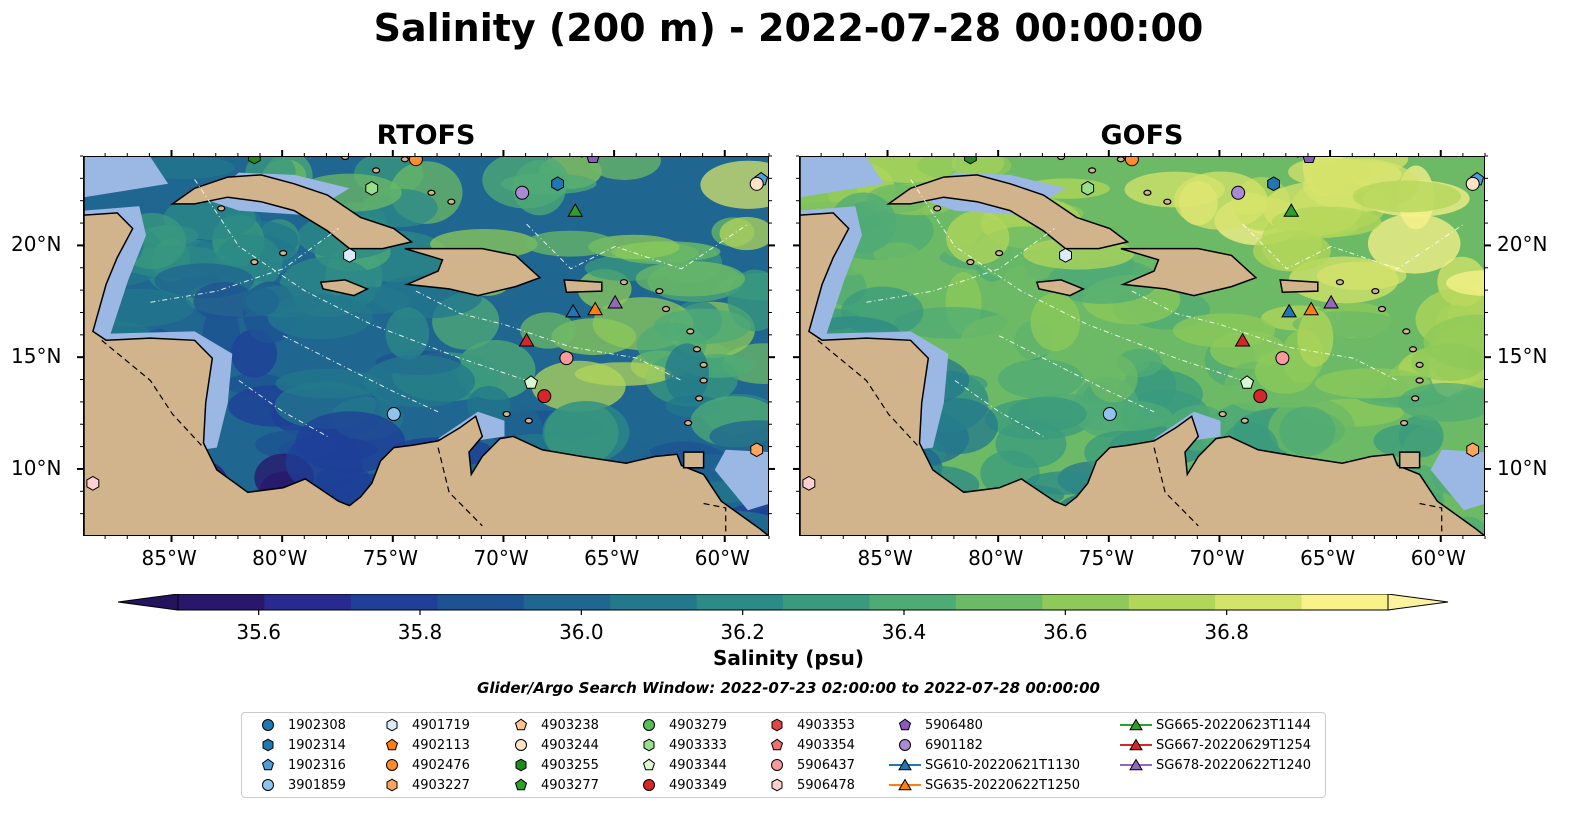 The image size is (1577, 827). What do you see at coordinates (698, 725) in the screenshot?
I see `legend-label: 4903279` at bounding box center [698, 725].